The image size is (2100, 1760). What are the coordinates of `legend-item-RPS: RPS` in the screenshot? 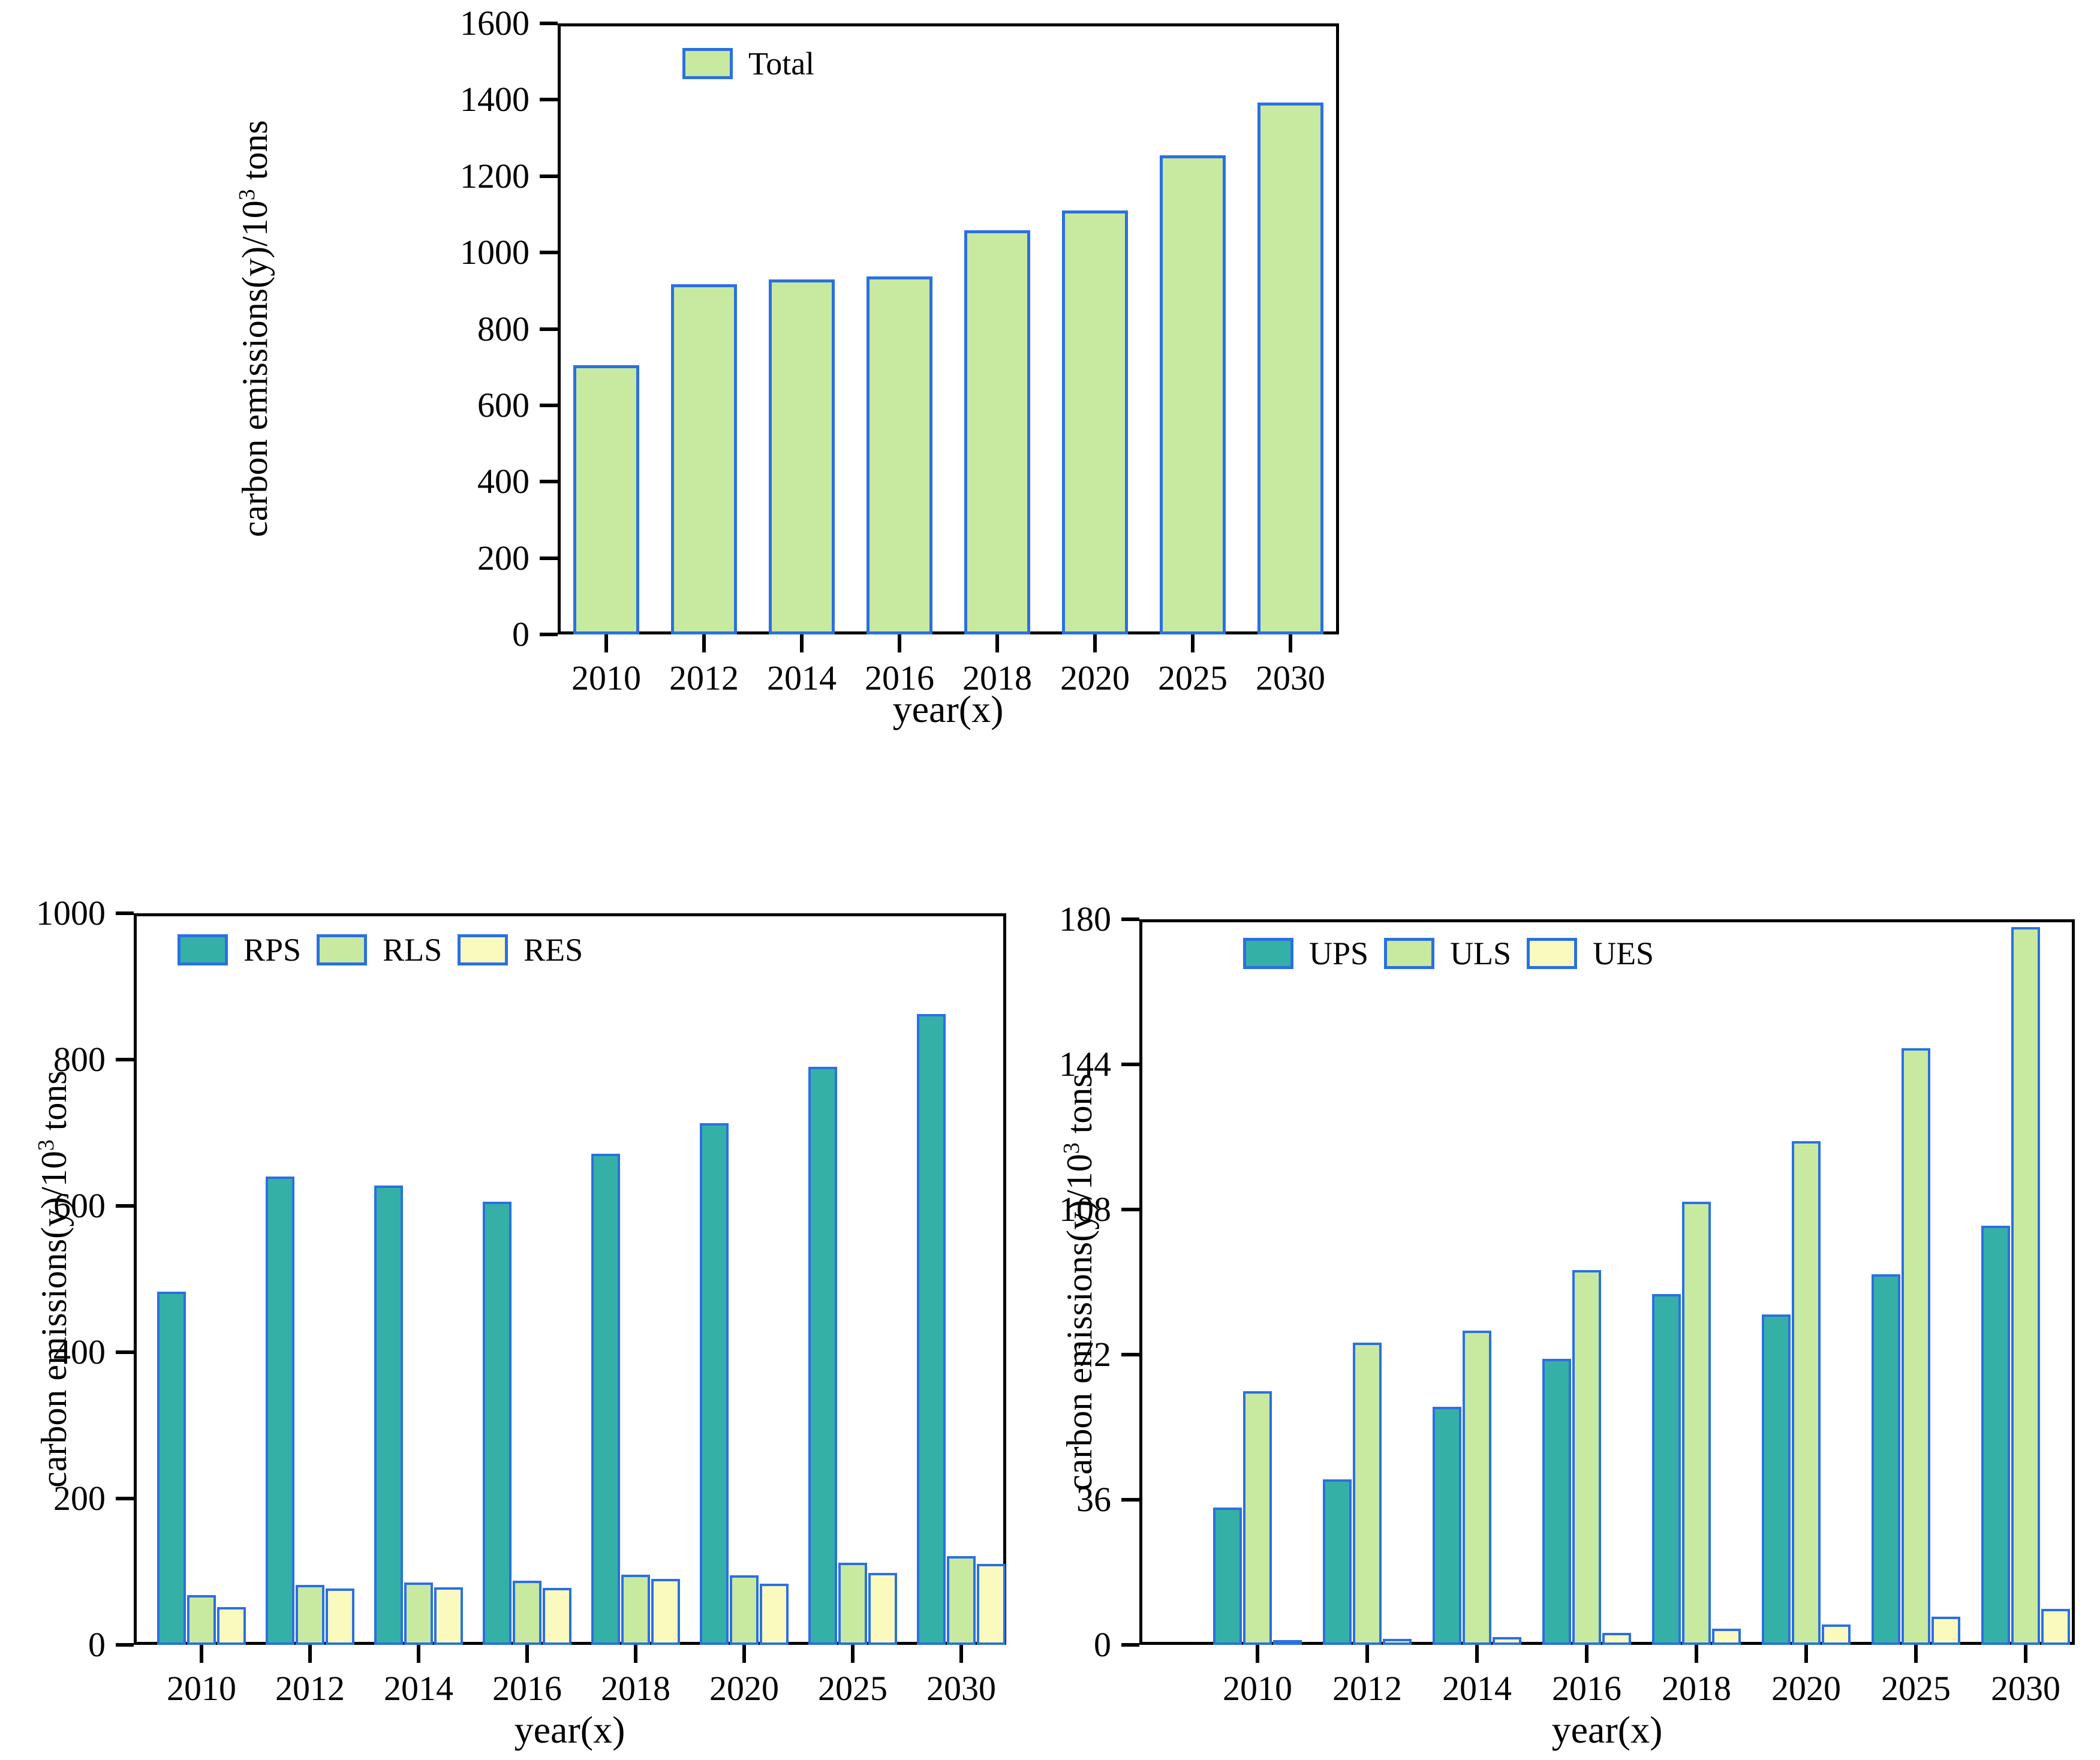 It's located at (239, 950).